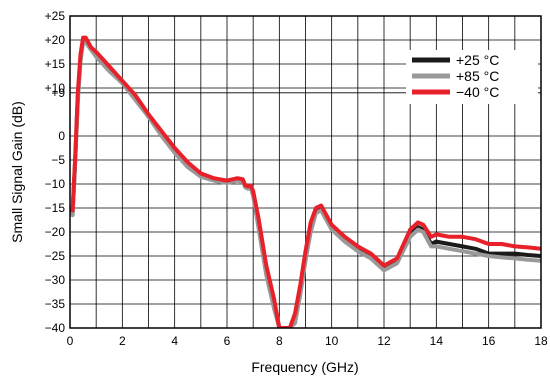 Image resolution: width=550 pixels, height=376 pixels. What do you see at coordinates (55, 64) in the screenshot?
I see `y-tick-label: +15` at bounding box center [55, 64].